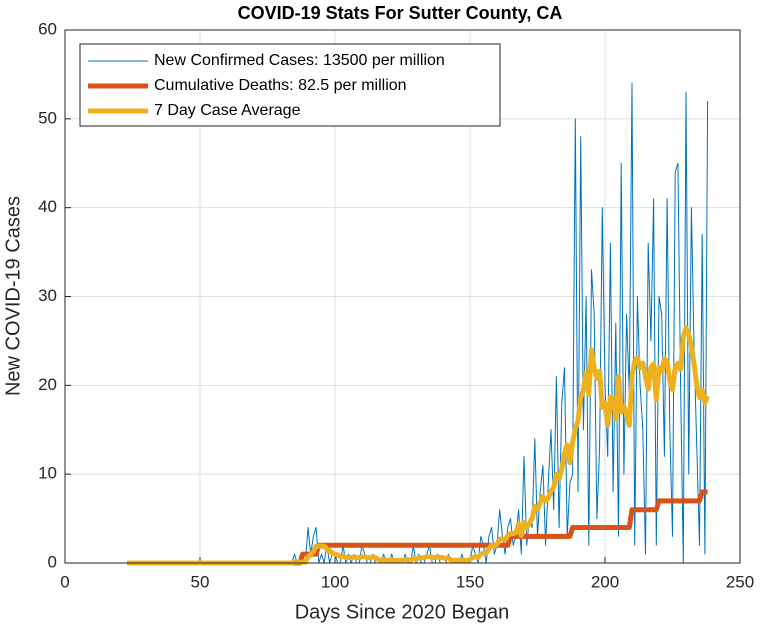 This screenshot has height=630, width=761. I want to click on legend-label: Cumulative Deaths: 82.5 per million, so click(280, 85).